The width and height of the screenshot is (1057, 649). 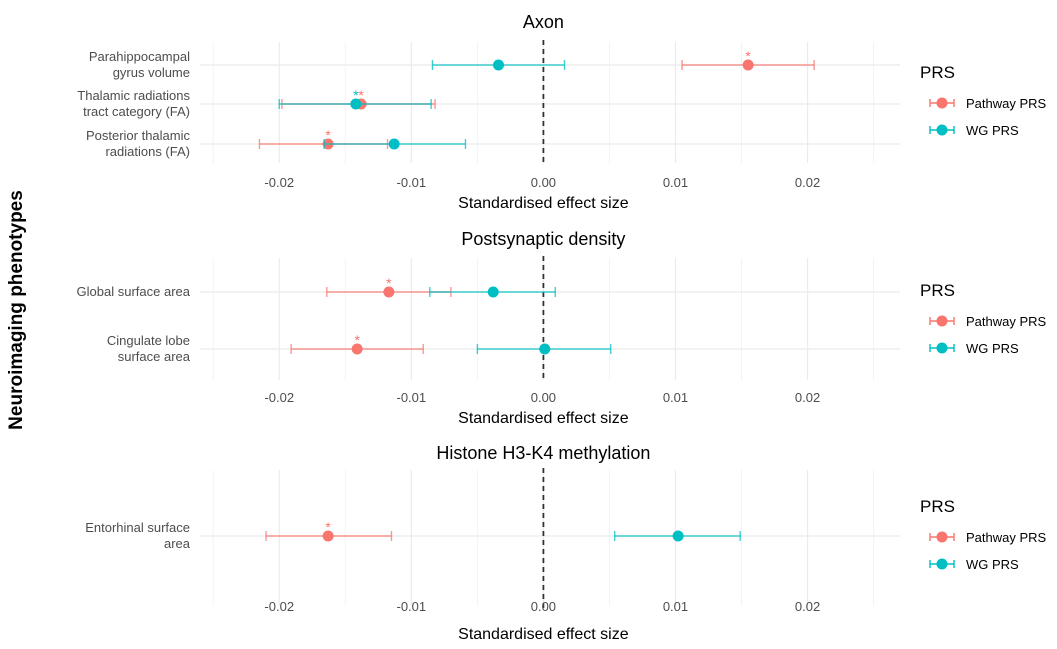 What do you see at coordinates (177, 543) in the screenshot?
I see `category-label: area` at bounding box center [177, 543].